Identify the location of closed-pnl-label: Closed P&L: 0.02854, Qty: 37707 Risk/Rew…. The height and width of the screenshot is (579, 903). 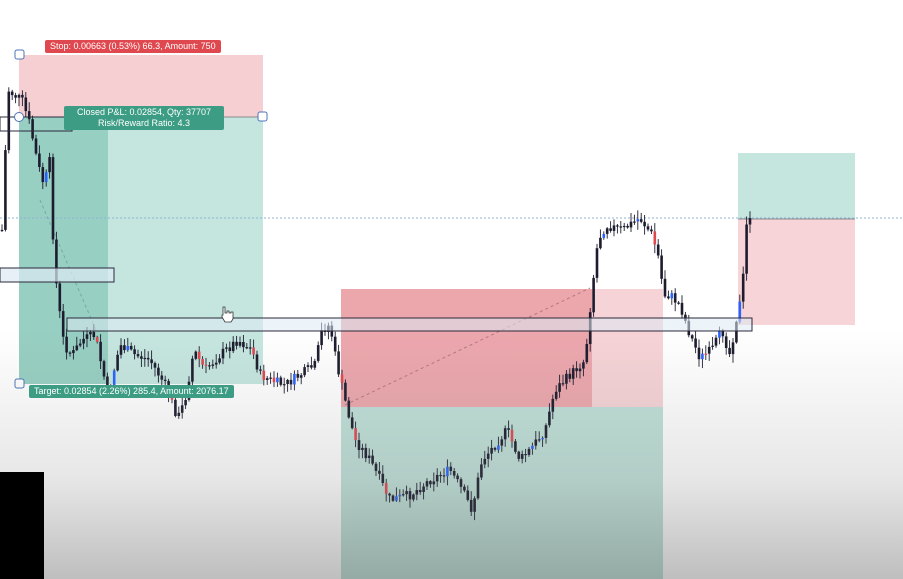
(144, 118).